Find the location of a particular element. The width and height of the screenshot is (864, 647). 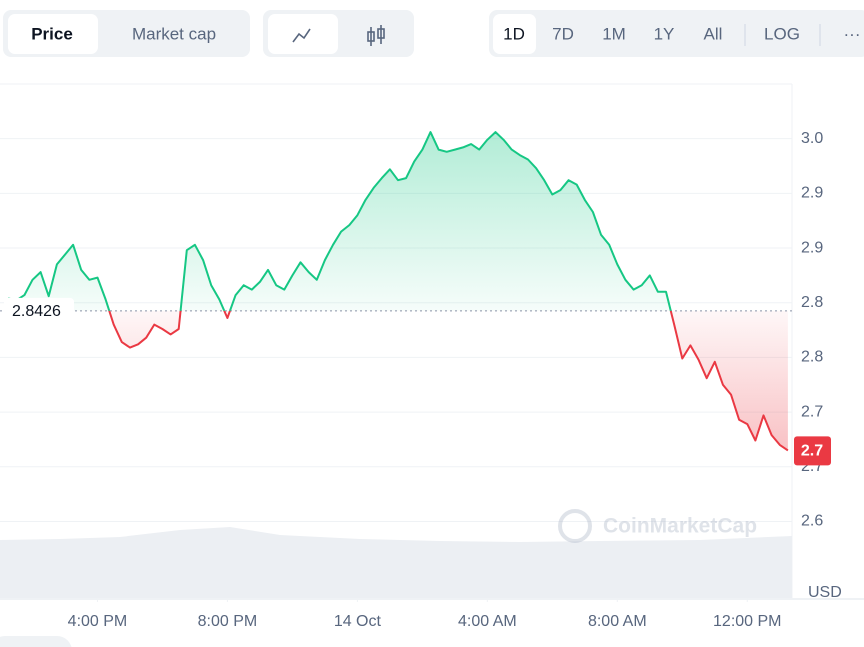

range-button: 1M is located at coordinates (614, 33).